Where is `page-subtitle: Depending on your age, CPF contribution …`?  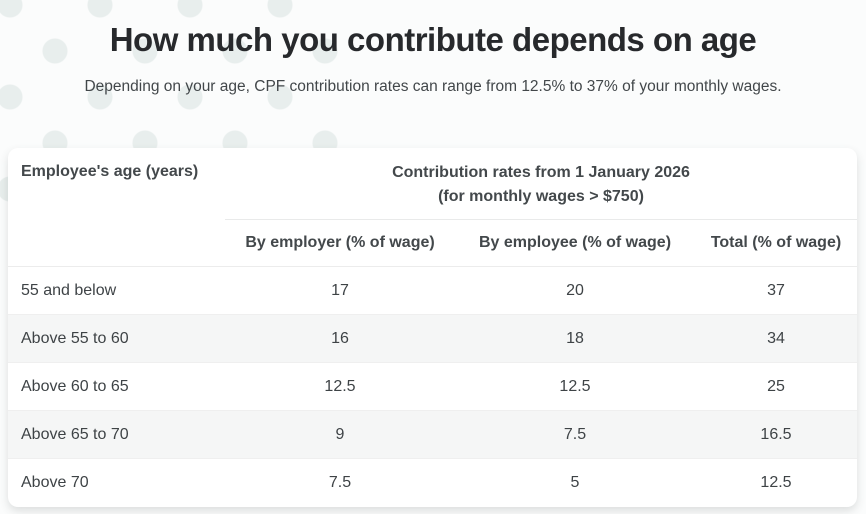
page-subtitle: Depending on your age, CPF contribution … is located at coordinates (433, 86).